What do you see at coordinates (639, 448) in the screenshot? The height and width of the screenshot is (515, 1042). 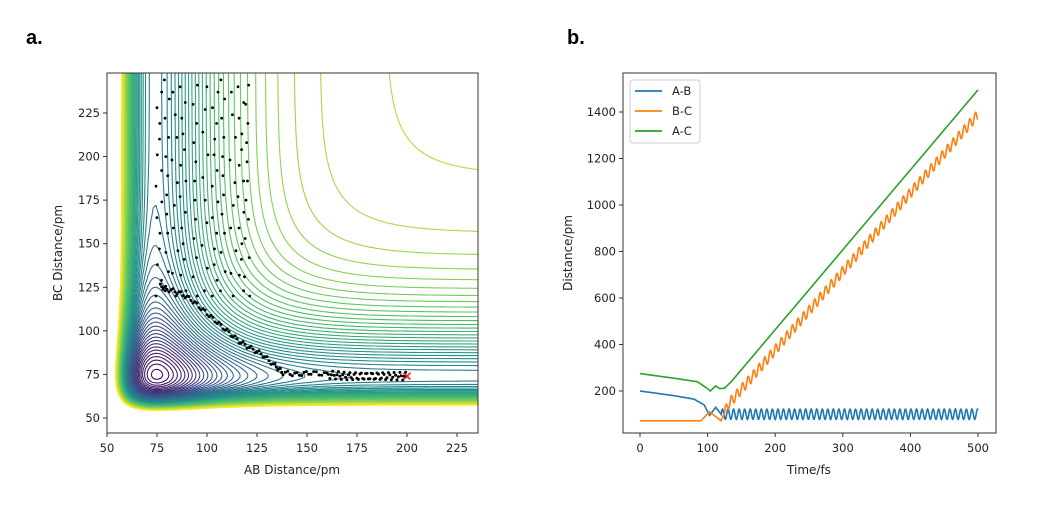 I see `x-tick-label: 0` at bounding box center [639, 448].